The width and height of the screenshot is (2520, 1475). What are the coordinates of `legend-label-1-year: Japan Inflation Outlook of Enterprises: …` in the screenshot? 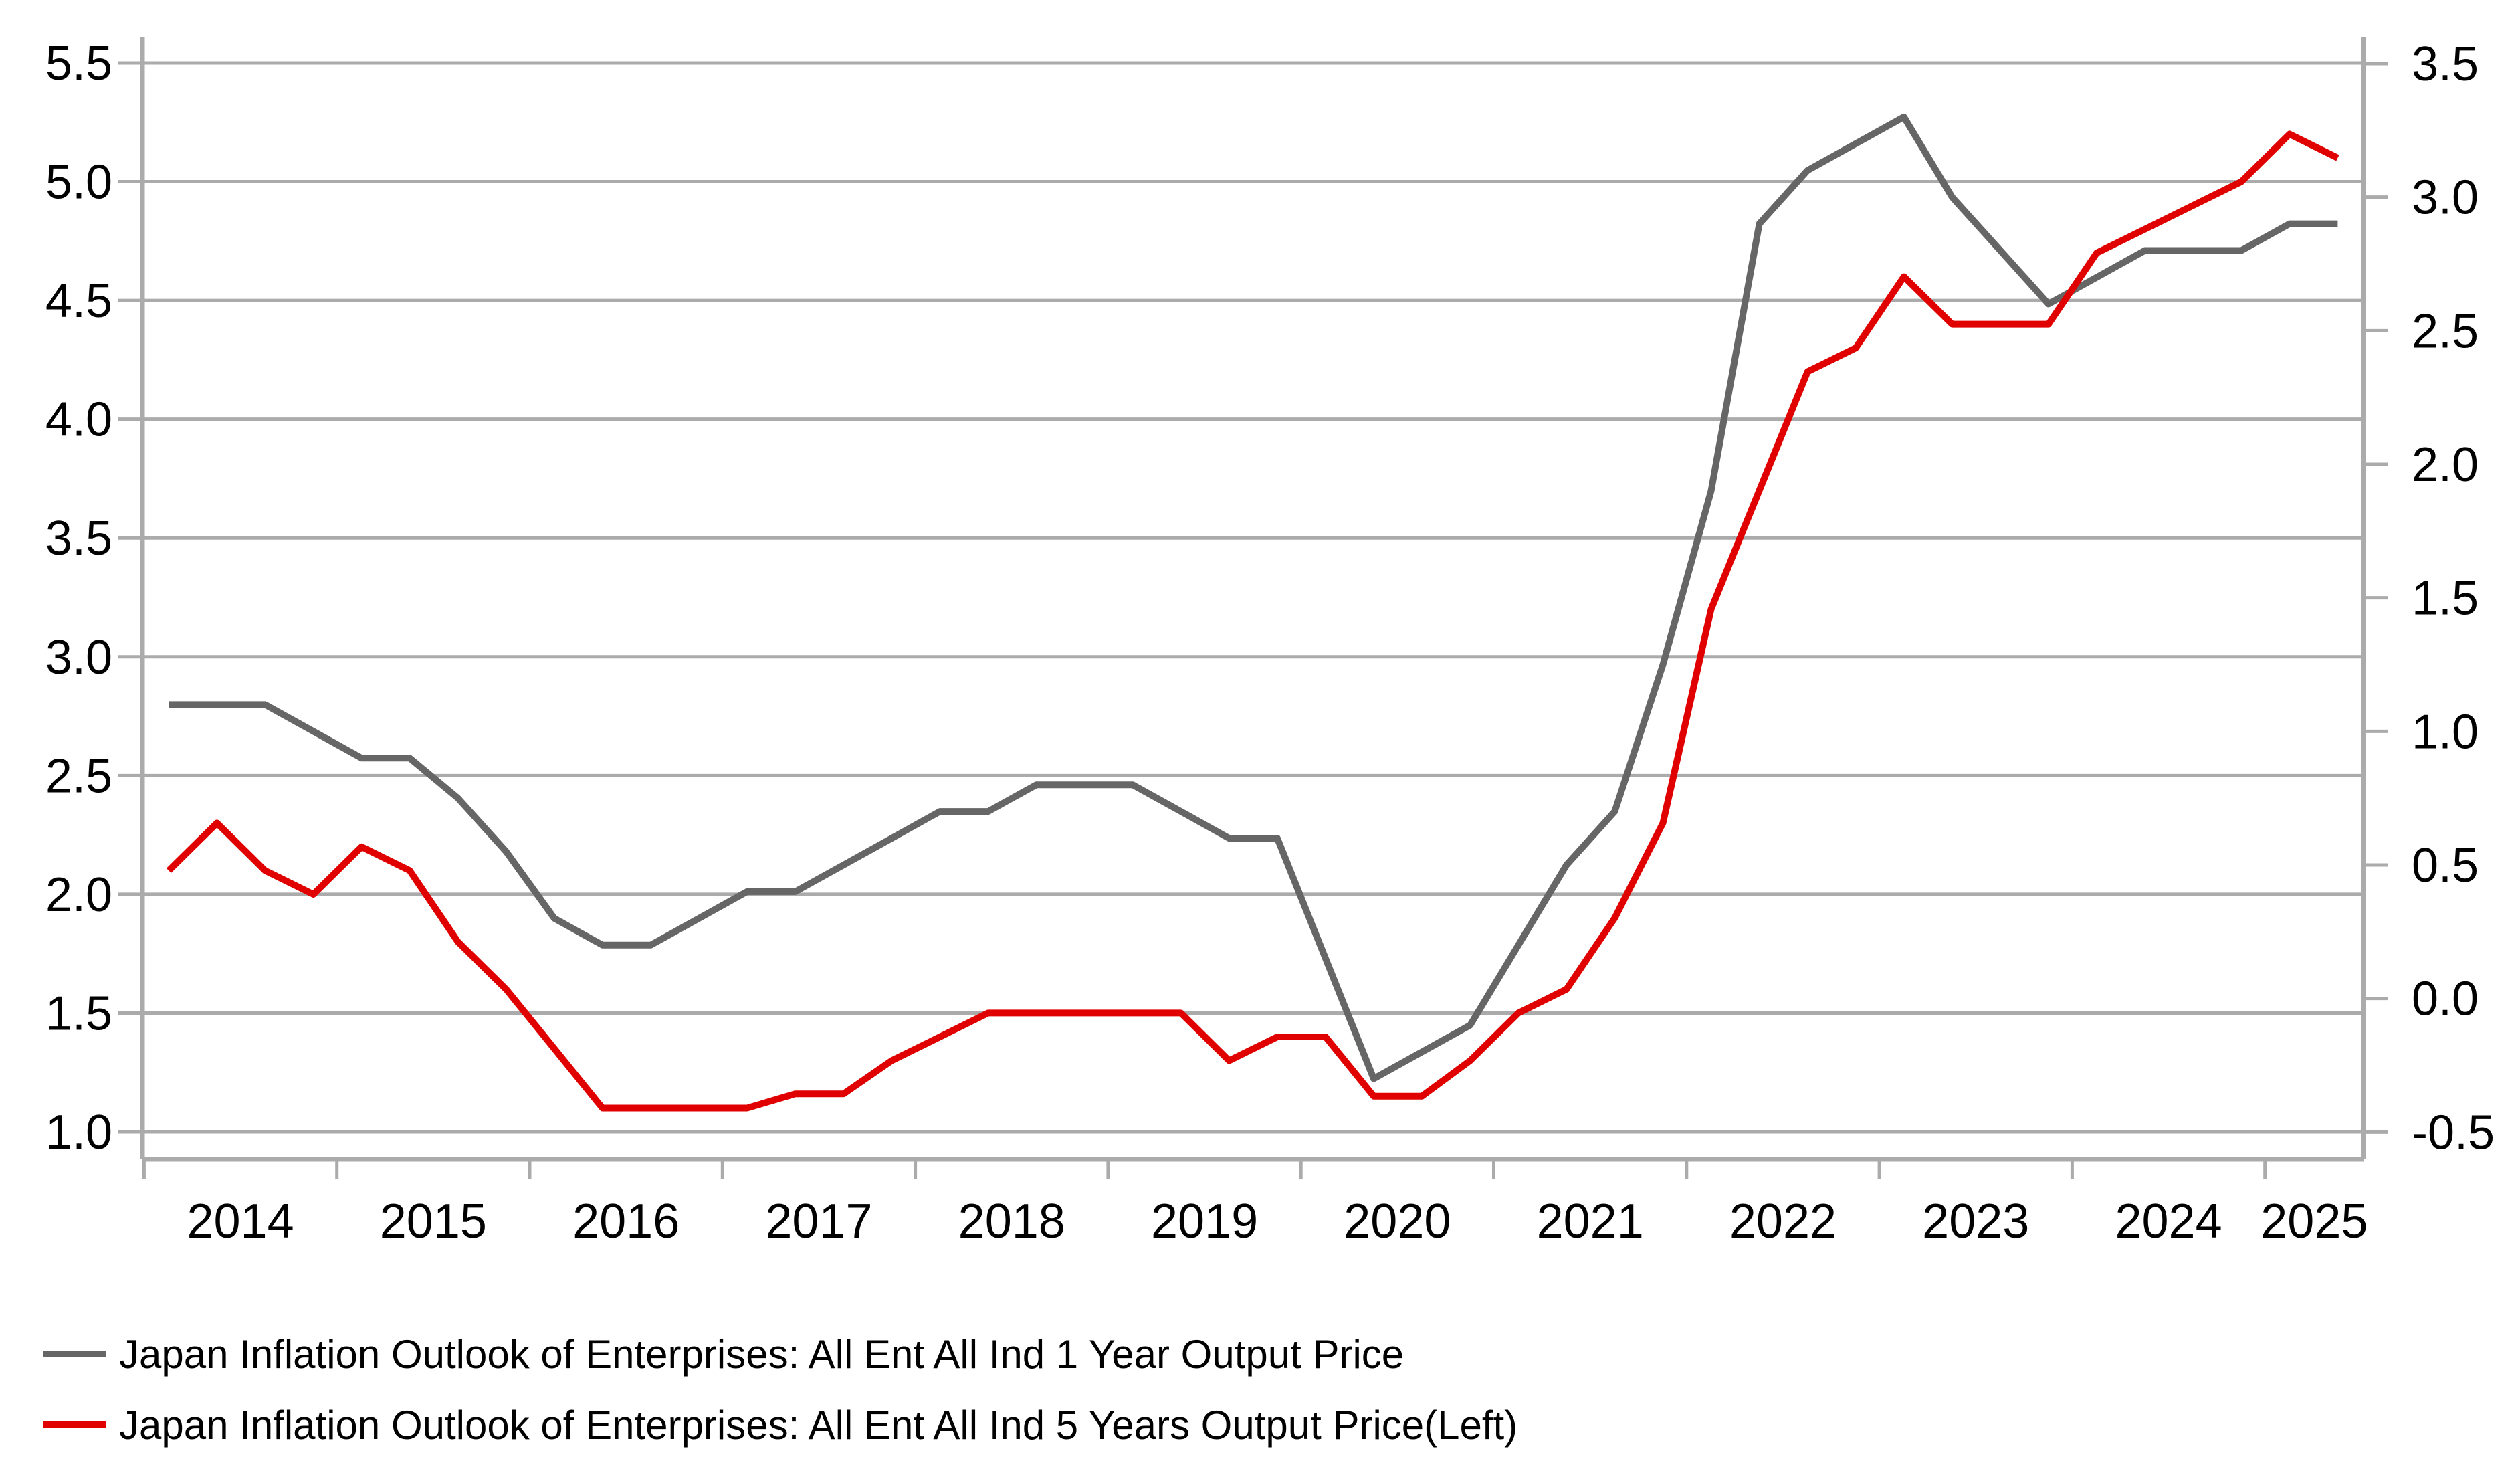 It's located at (761, 1354).